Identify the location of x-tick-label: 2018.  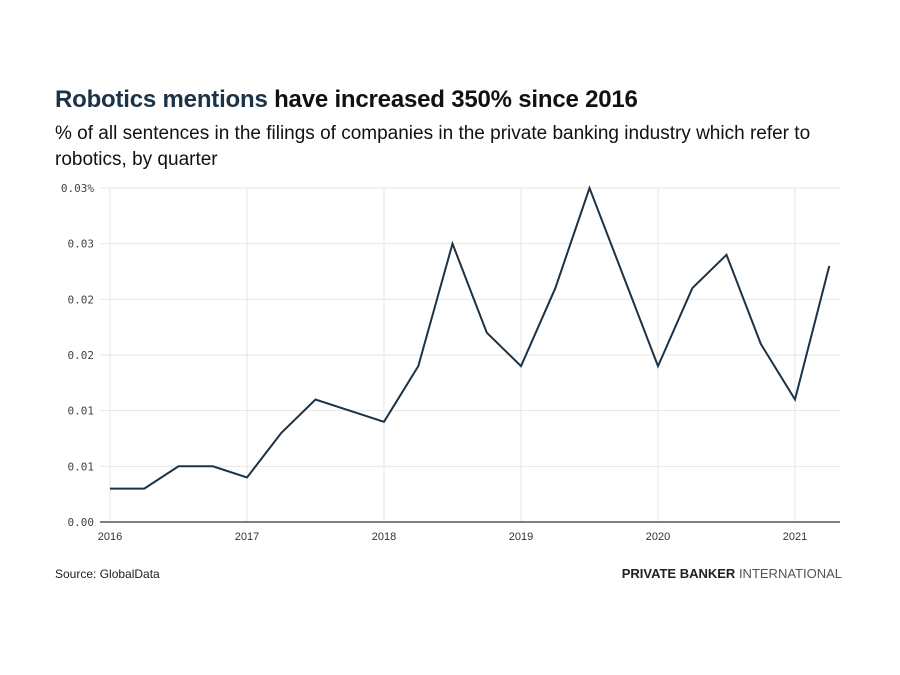
(384, 537).